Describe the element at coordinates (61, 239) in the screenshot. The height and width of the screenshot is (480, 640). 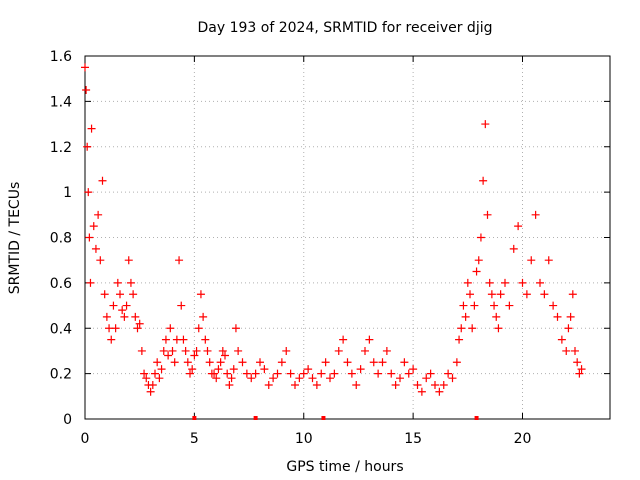
I see `y-tick-label: 0.8` at that location.